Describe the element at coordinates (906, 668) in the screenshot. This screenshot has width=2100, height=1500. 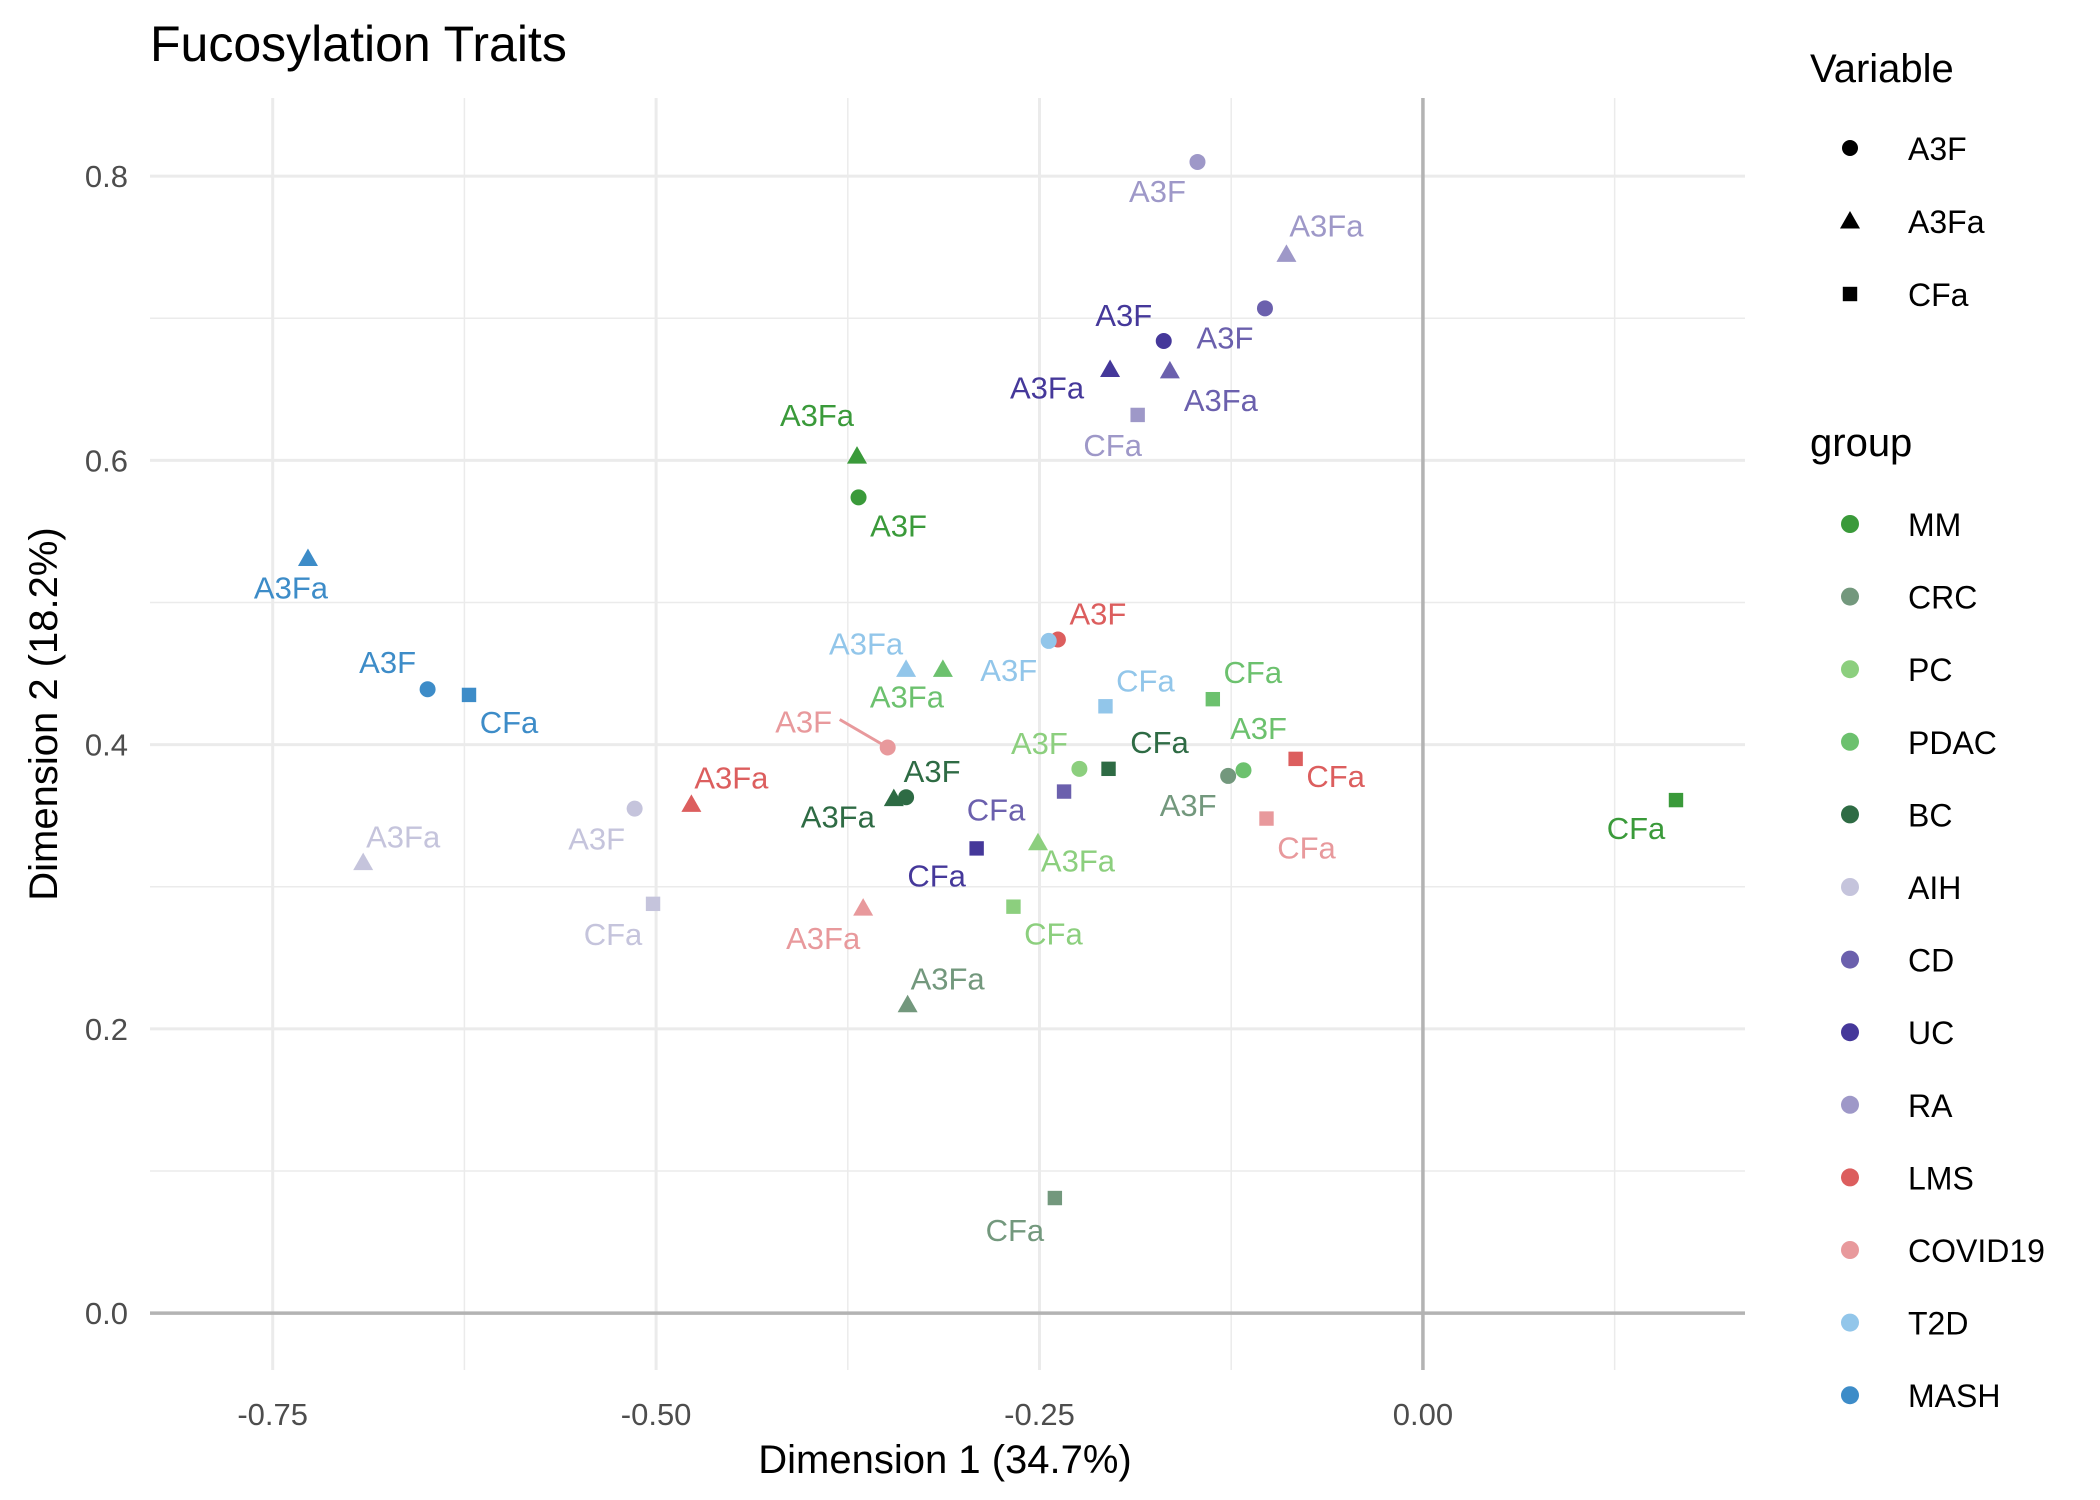
I see `point-t2d-a3fa` at that location.